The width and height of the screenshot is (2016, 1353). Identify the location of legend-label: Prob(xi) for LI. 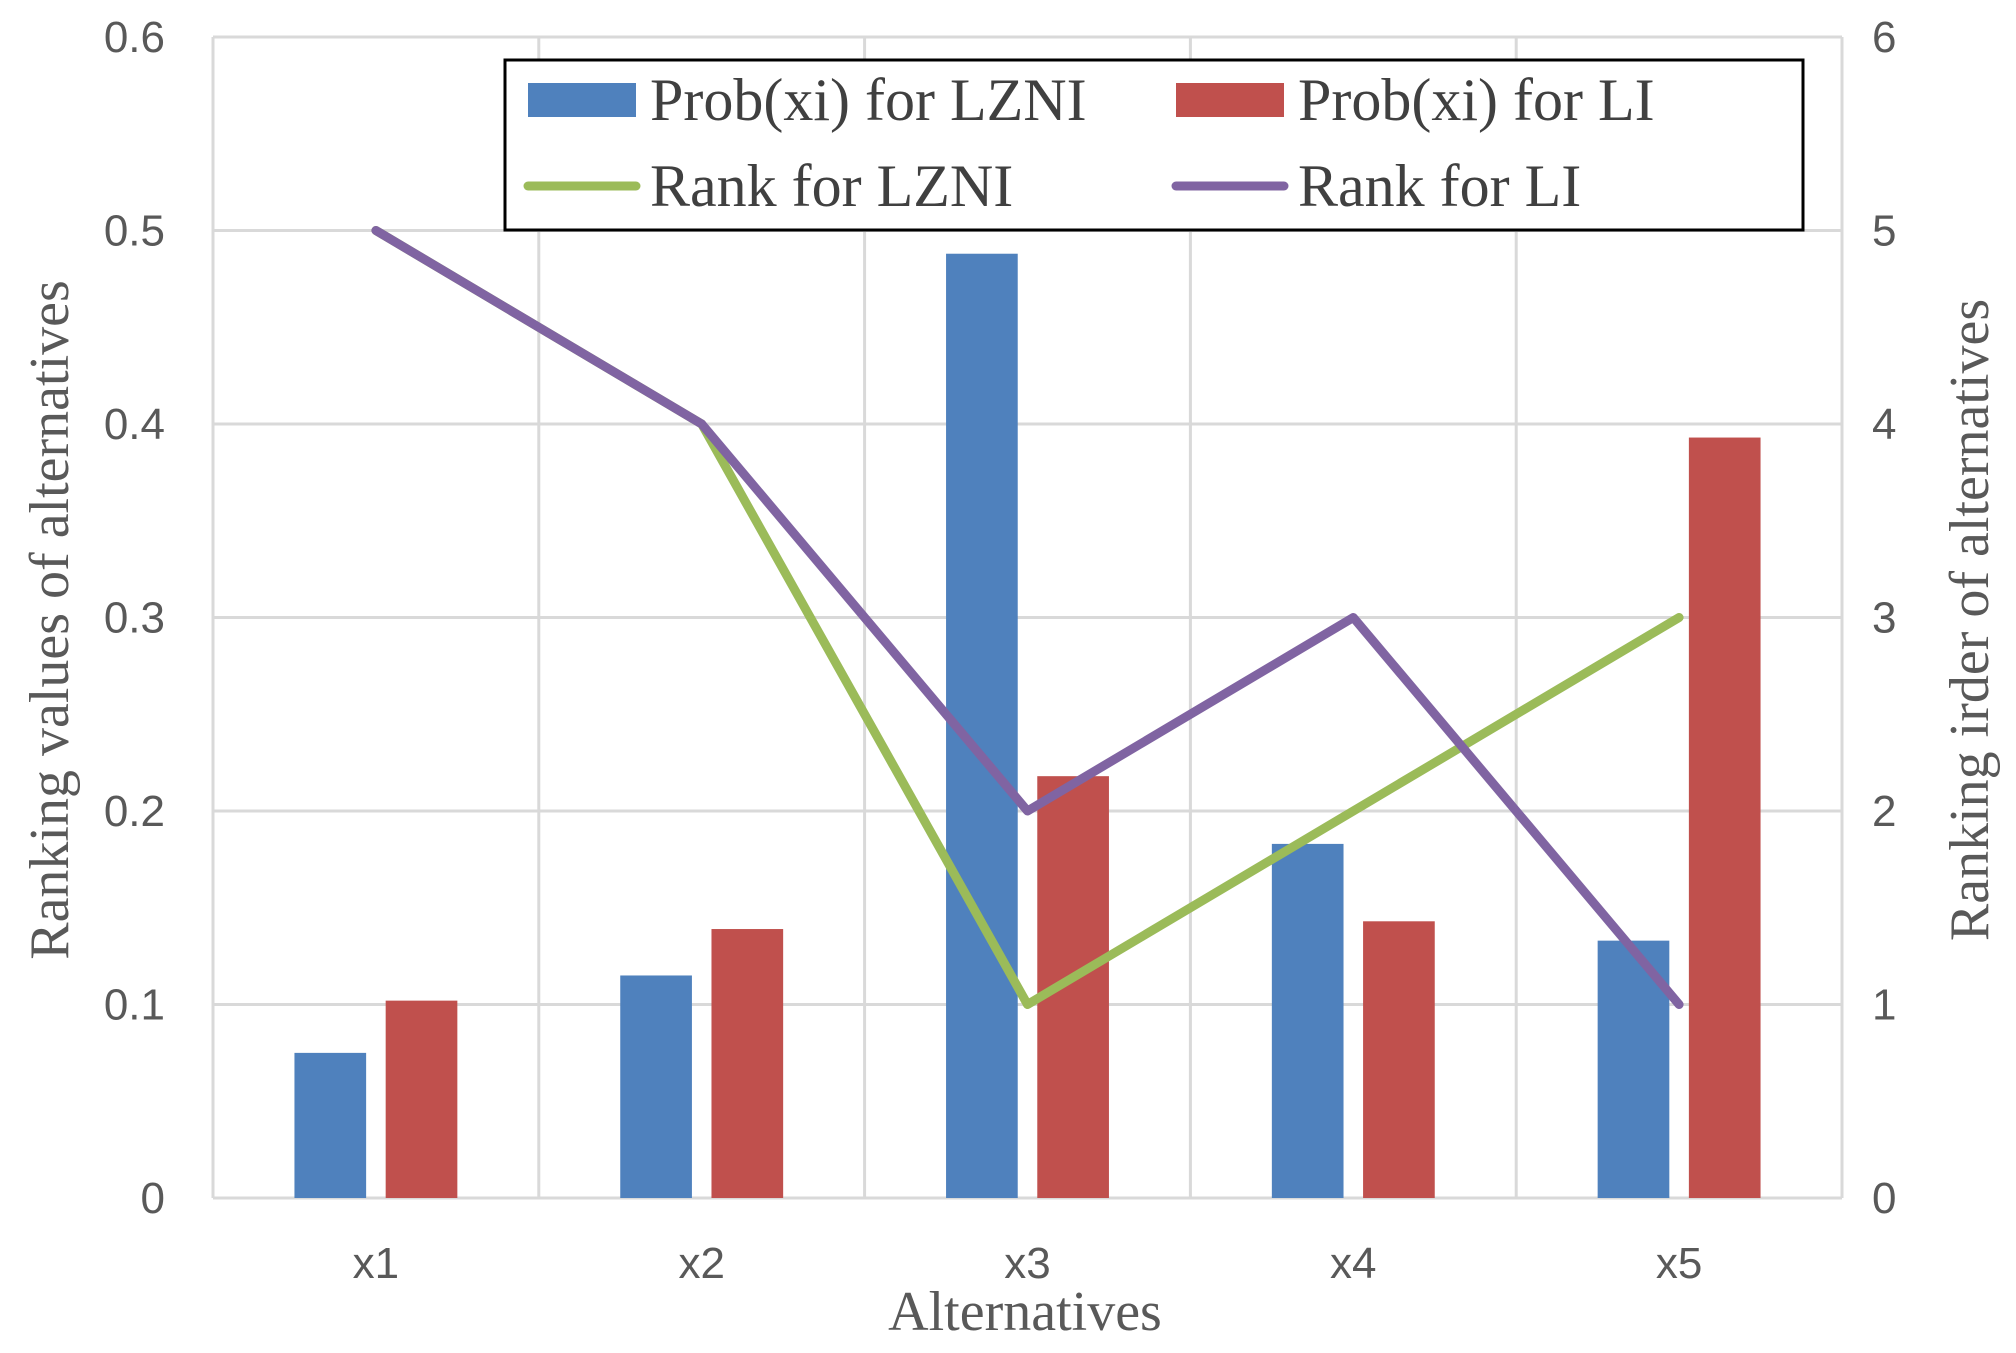
(1476, 100).